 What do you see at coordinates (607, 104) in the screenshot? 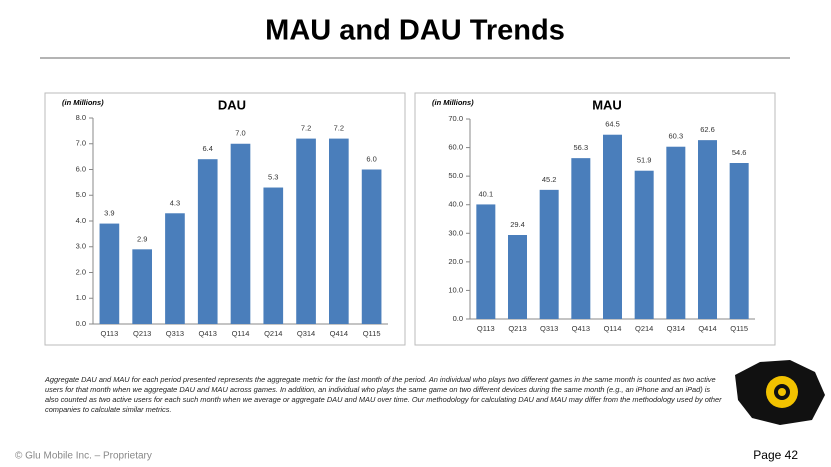
I see `chart-title: MAU` at bounding box center [607, 104].